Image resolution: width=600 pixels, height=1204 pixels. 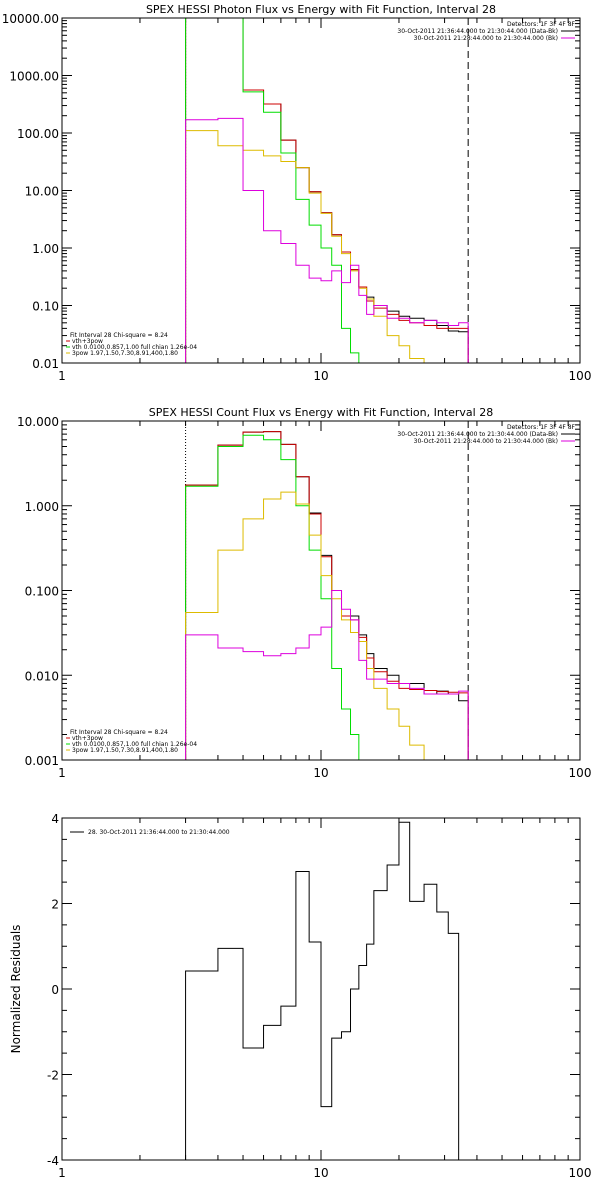 I want to click on y-tick-label: 0.010, so click(x=42, y=676).